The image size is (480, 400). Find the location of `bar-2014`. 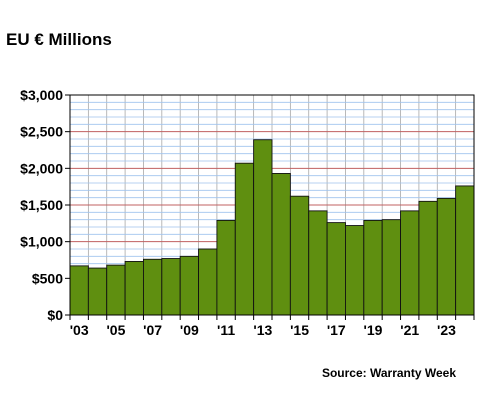

bar-2014 is located at coordinates (281, 244).